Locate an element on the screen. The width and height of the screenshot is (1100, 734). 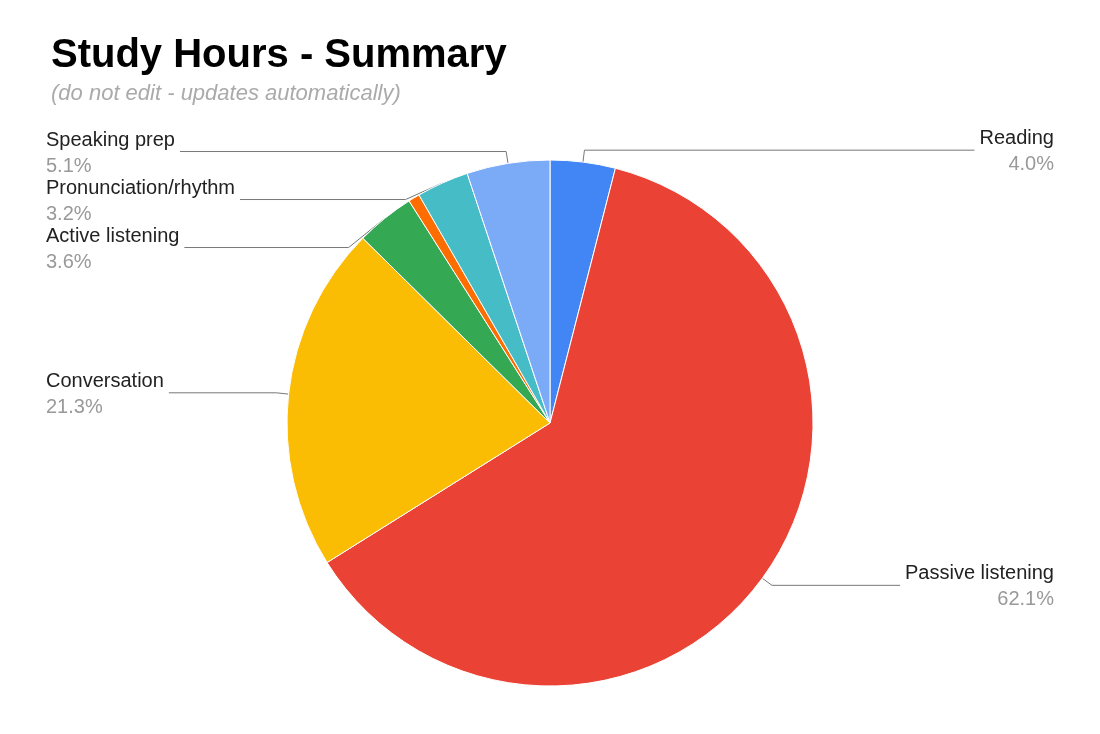
data-label: 62.1% is located at coordinates (1026, 598).